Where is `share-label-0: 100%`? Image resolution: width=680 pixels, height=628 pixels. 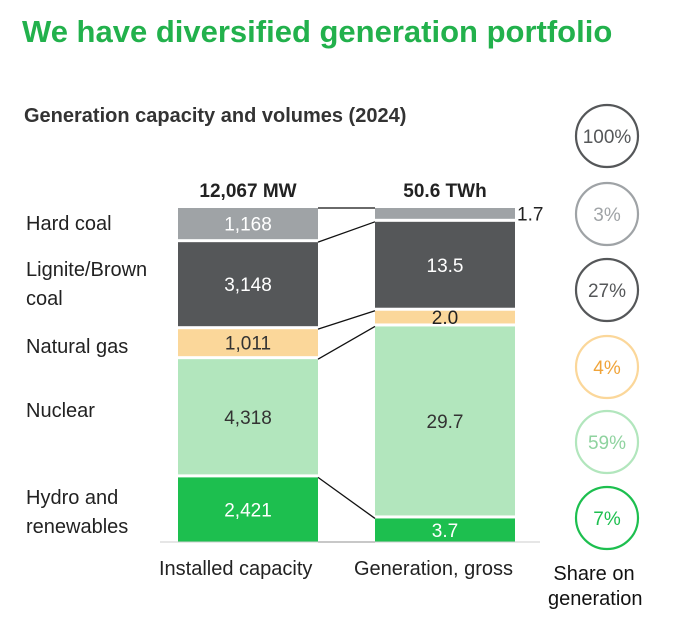 share-label-0: 100% is located at coordinates (607, 137).